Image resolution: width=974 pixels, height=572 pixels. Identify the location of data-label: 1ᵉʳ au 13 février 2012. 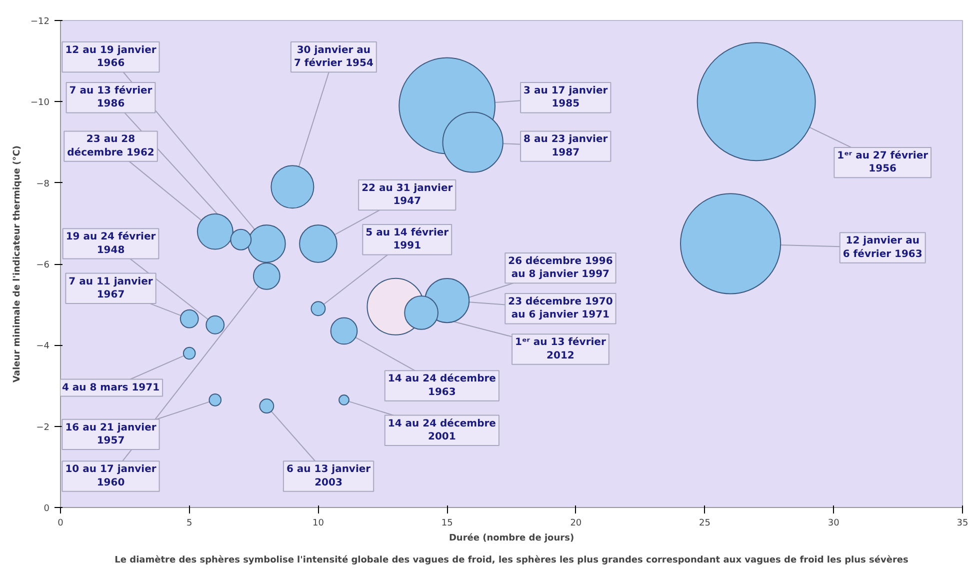
(560, 349).